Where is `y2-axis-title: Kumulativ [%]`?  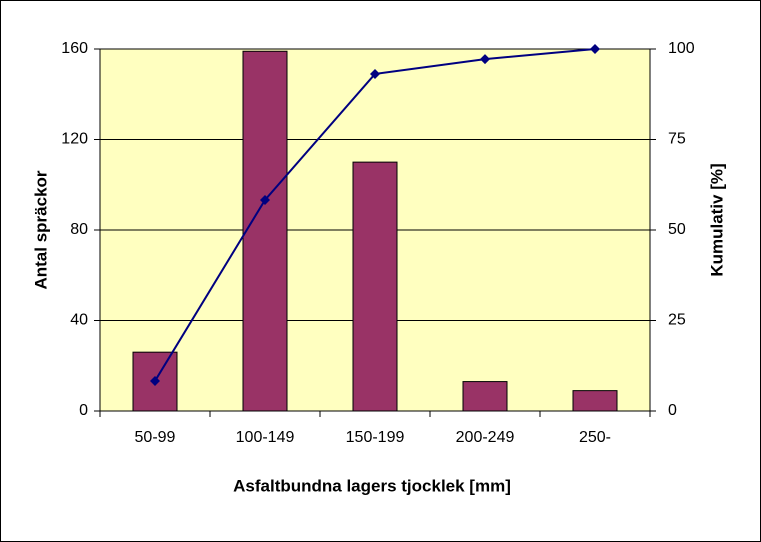 y2-axis-title: Kumulativ [%] is located at coordinates (716, 219).